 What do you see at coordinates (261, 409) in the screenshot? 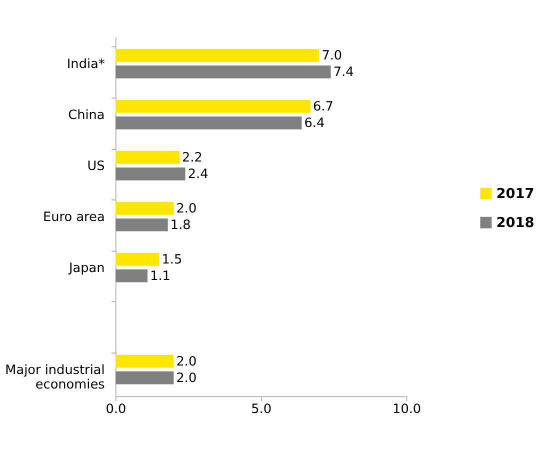
I see `x-tick-label: 5.0` at bounding box center [261, 409].